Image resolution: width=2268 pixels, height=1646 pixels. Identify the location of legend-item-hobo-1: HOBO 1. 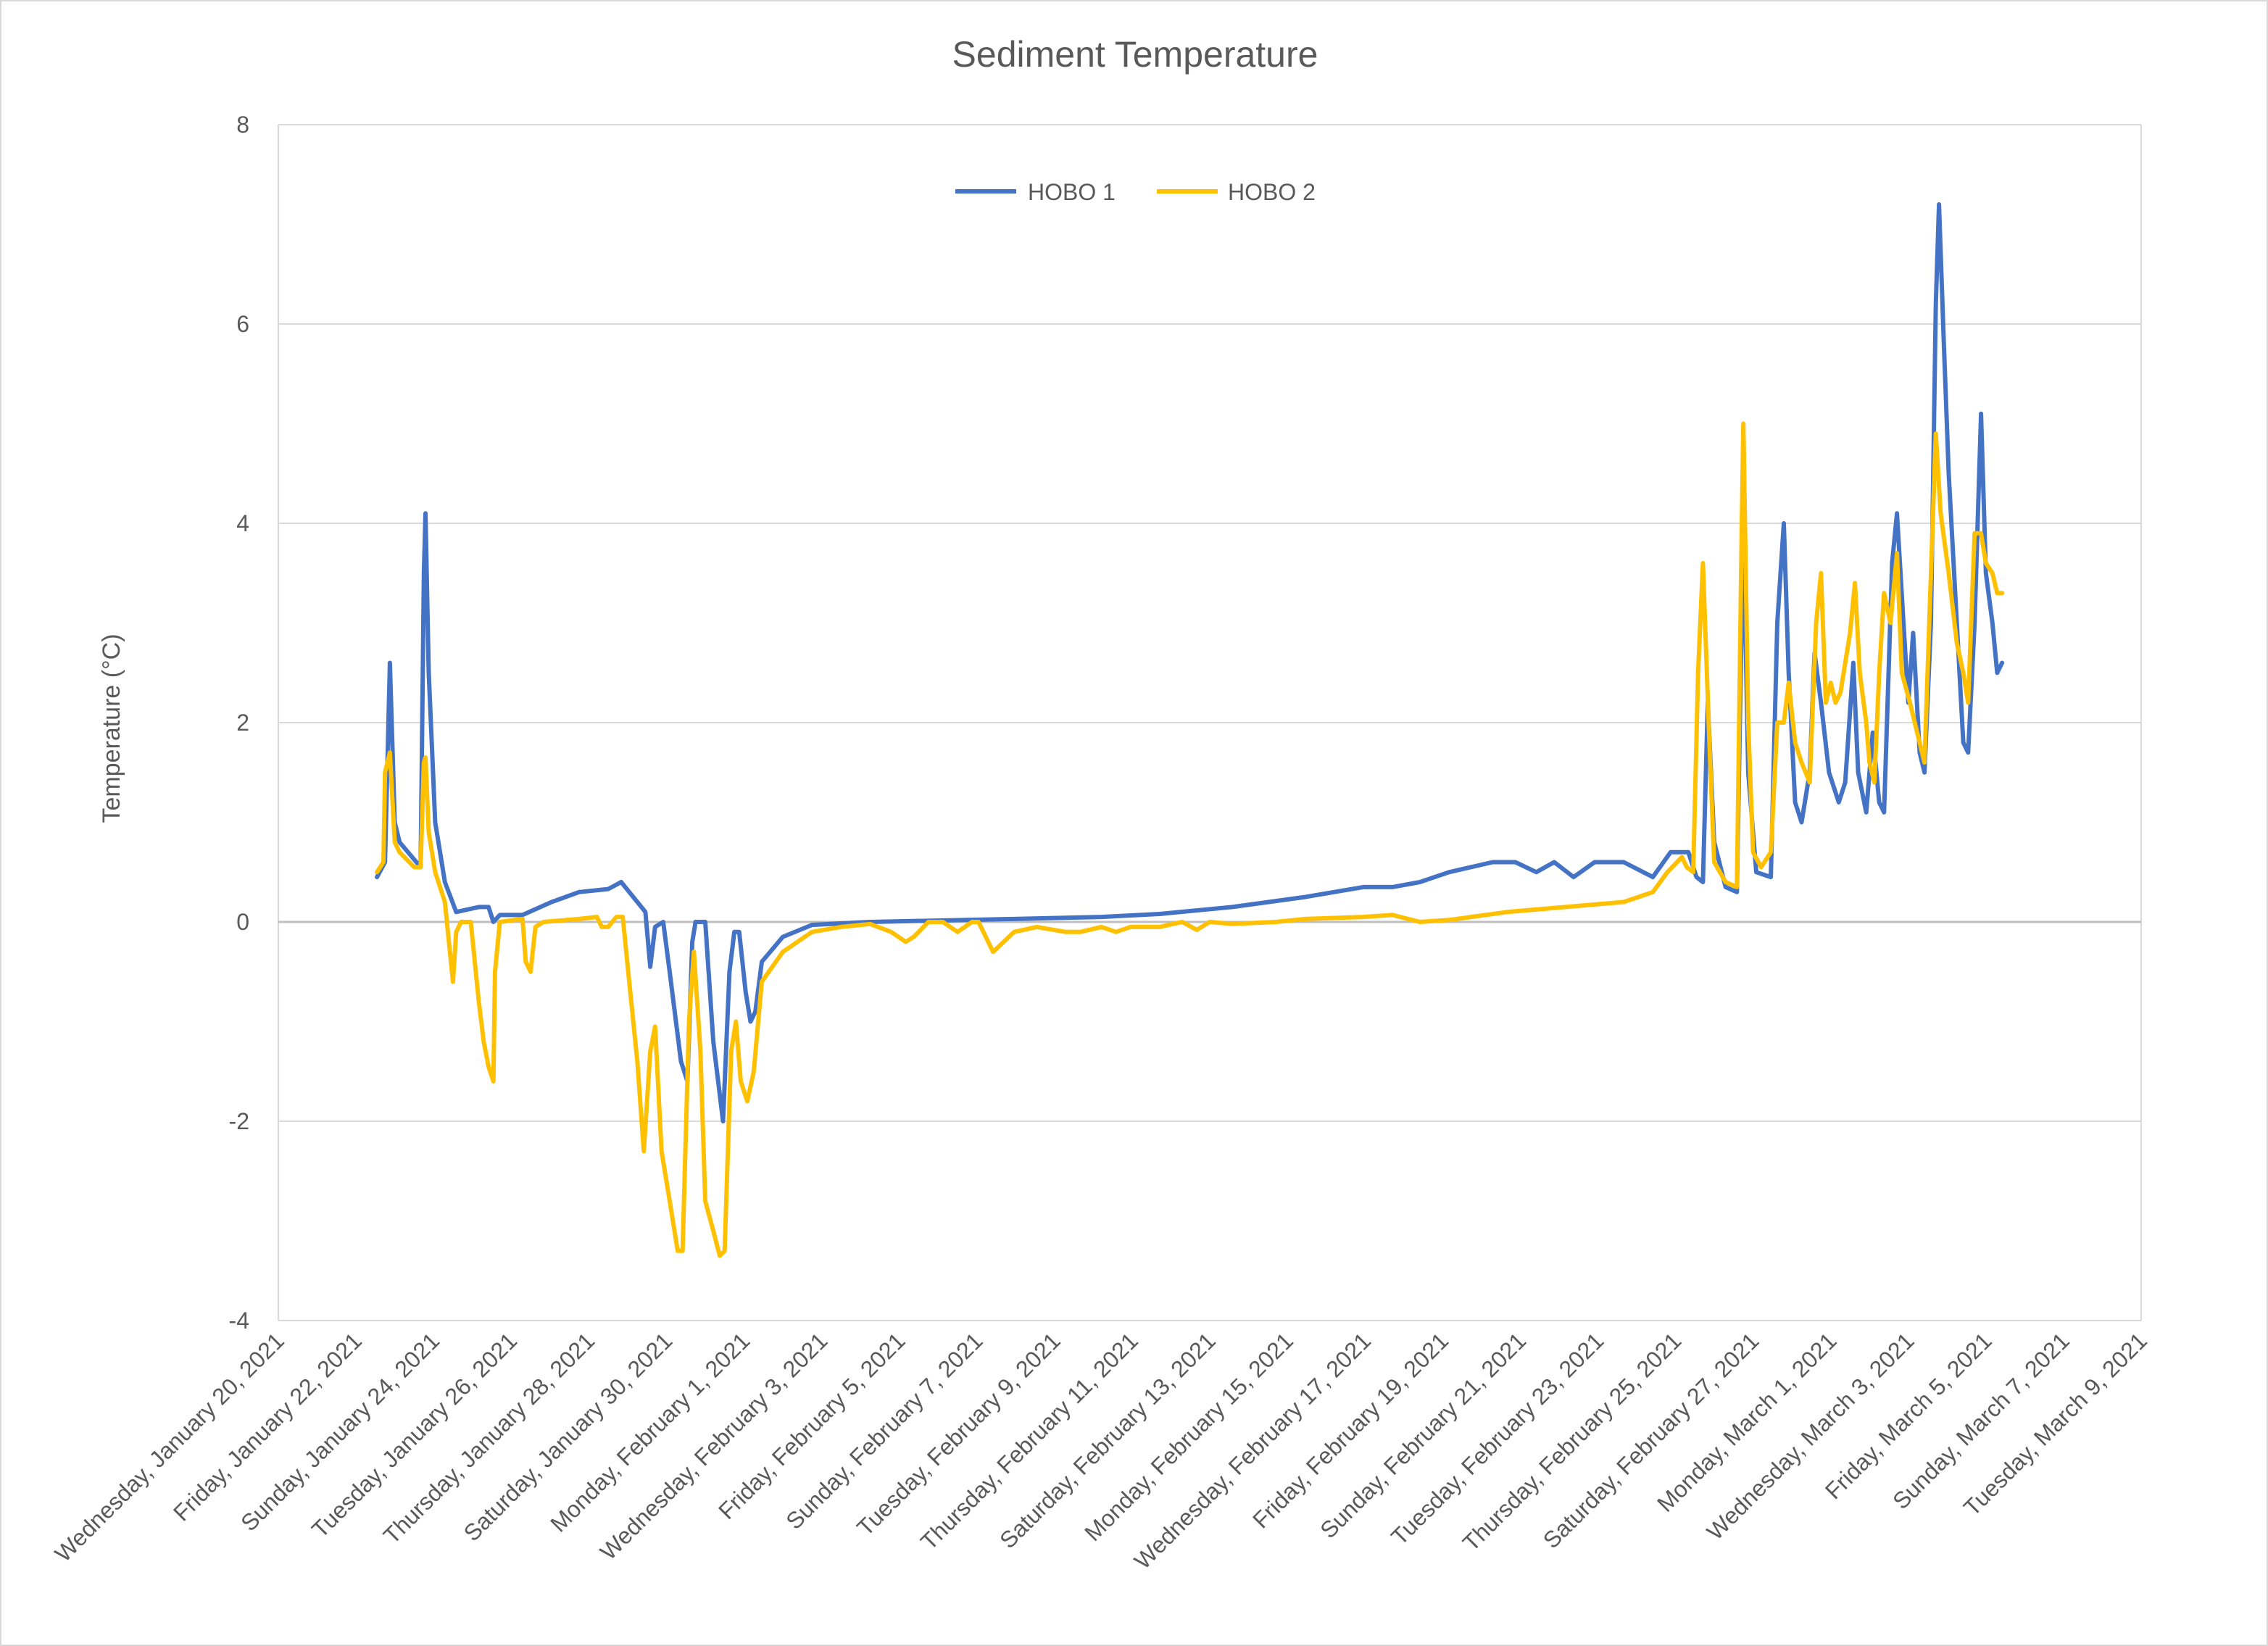
(1035, 192).